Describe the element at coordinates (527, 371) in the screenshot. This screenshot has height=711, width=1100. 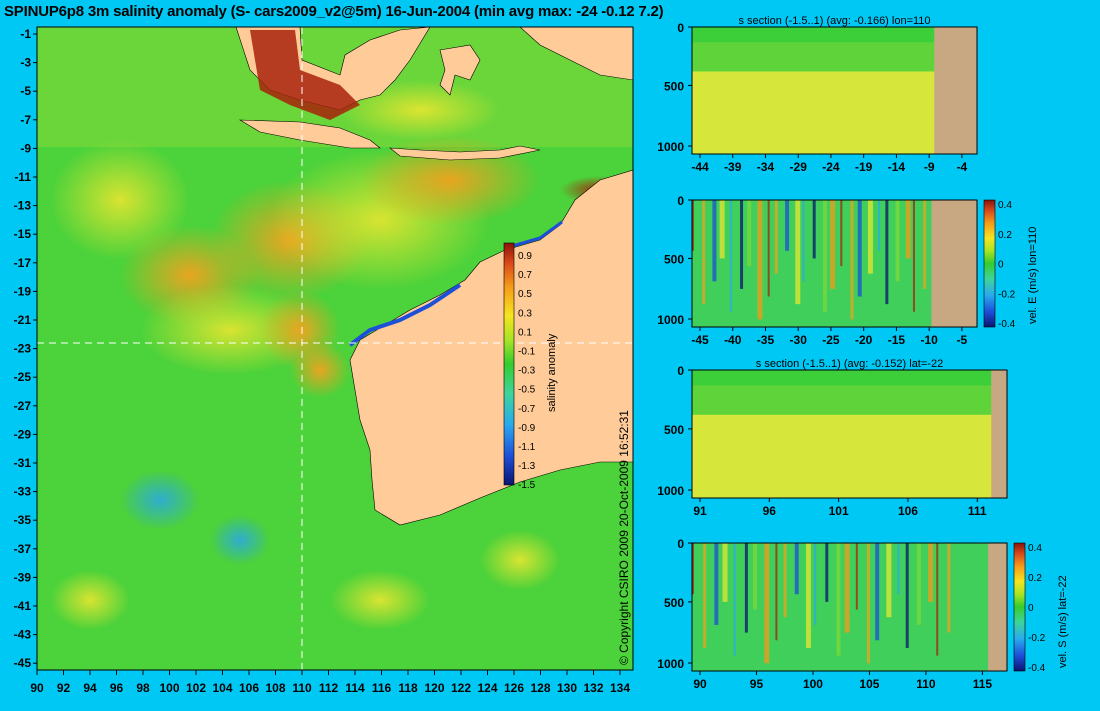
I see `colorbar-tick-label: -0.3` at that location.